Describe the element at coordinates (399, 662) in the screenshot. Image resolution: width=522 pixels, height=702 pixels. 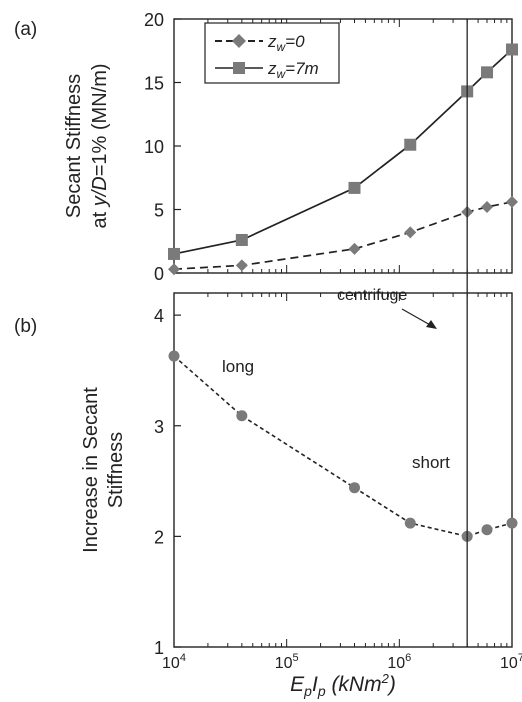
I see `x-tick-label: 10⁶` at that location.